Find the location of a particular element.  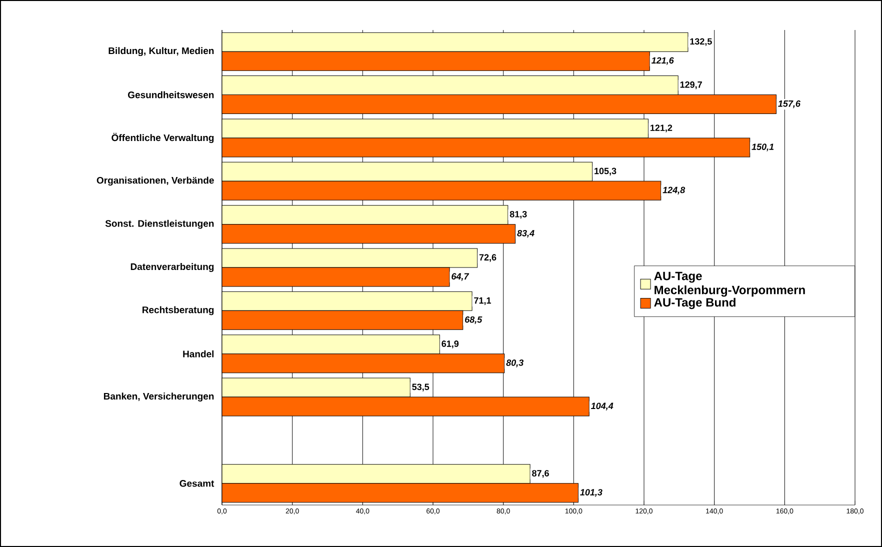

data-label: 71,1 is located at coordinates (483, 301).